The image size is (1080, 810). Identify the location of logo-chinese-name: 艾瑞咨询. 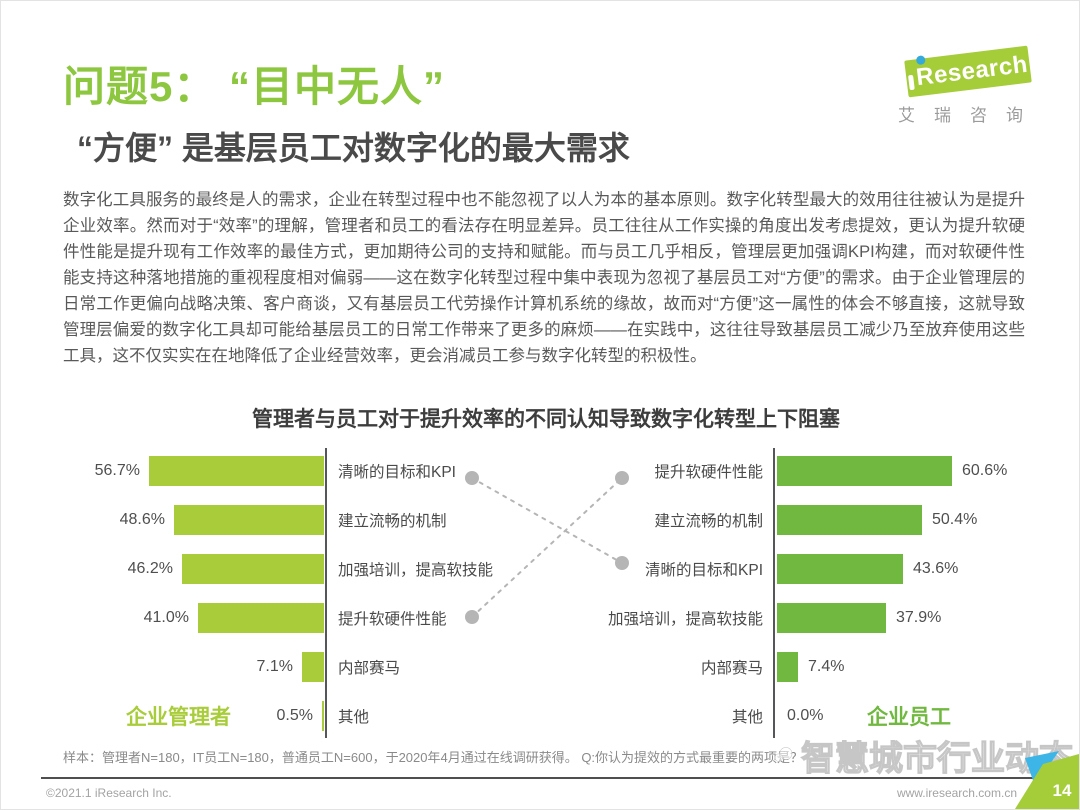
(970, 115).